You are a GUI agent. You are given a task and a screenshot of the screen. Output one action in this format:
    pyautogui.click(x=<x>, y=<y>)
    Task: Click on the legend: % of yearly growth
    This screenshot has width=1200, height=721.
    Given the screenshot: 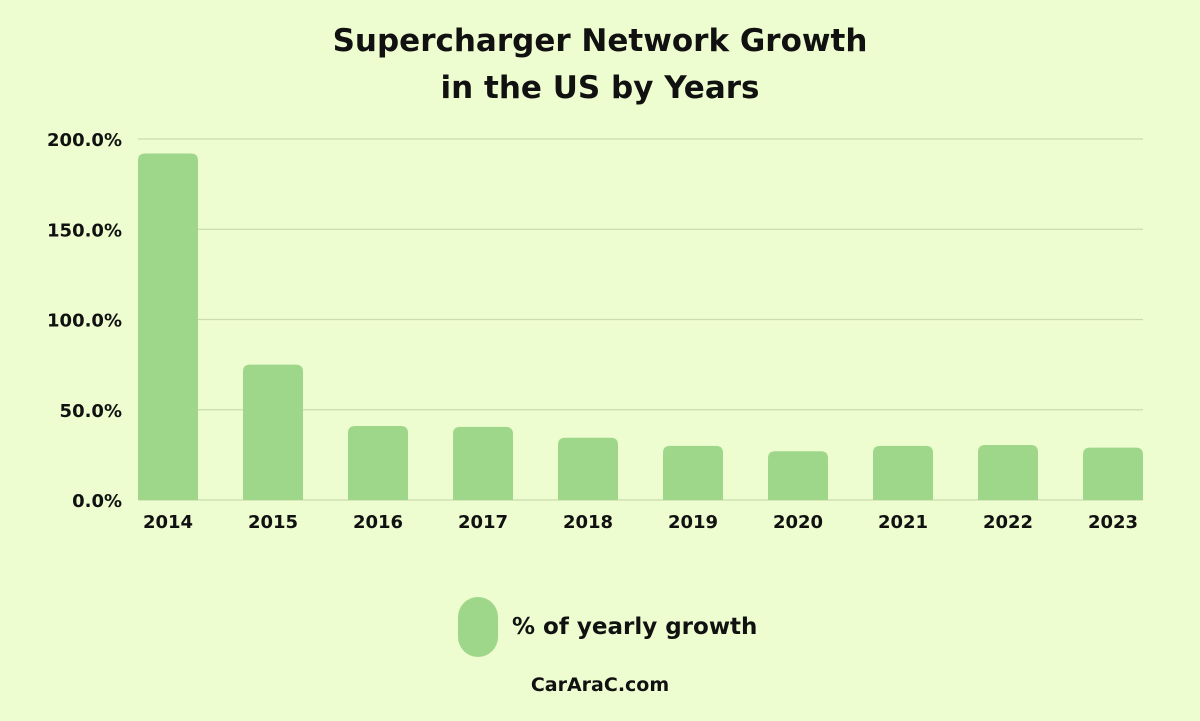 What is the action you would take?
    pyautogui.click(x=607, y=627)
    